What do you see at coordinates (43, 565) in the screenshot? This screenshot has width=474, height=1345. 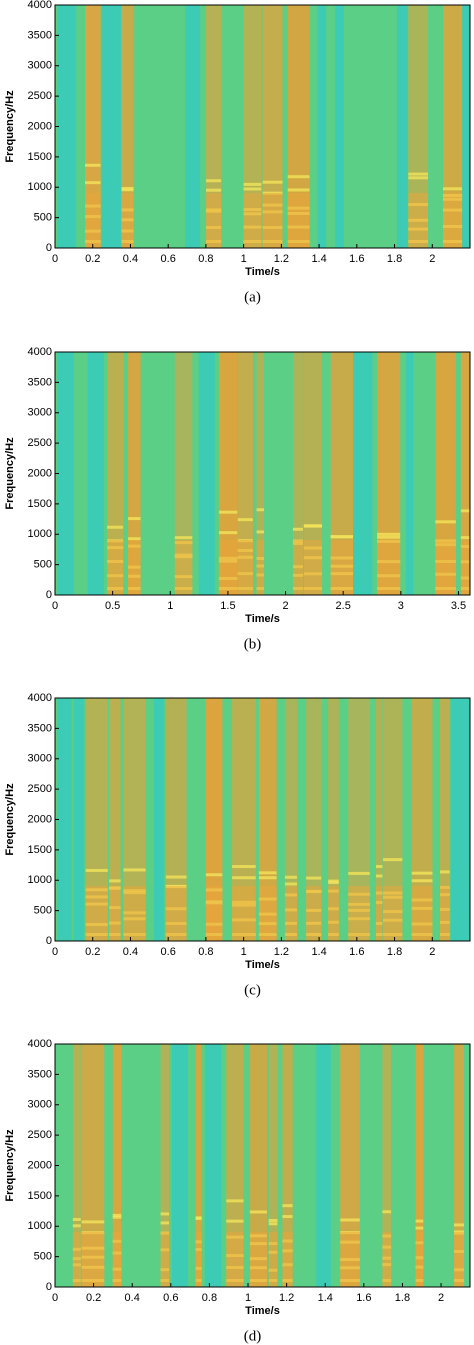 I see `y-tick-label: 500` at bounding box center [43, 565].